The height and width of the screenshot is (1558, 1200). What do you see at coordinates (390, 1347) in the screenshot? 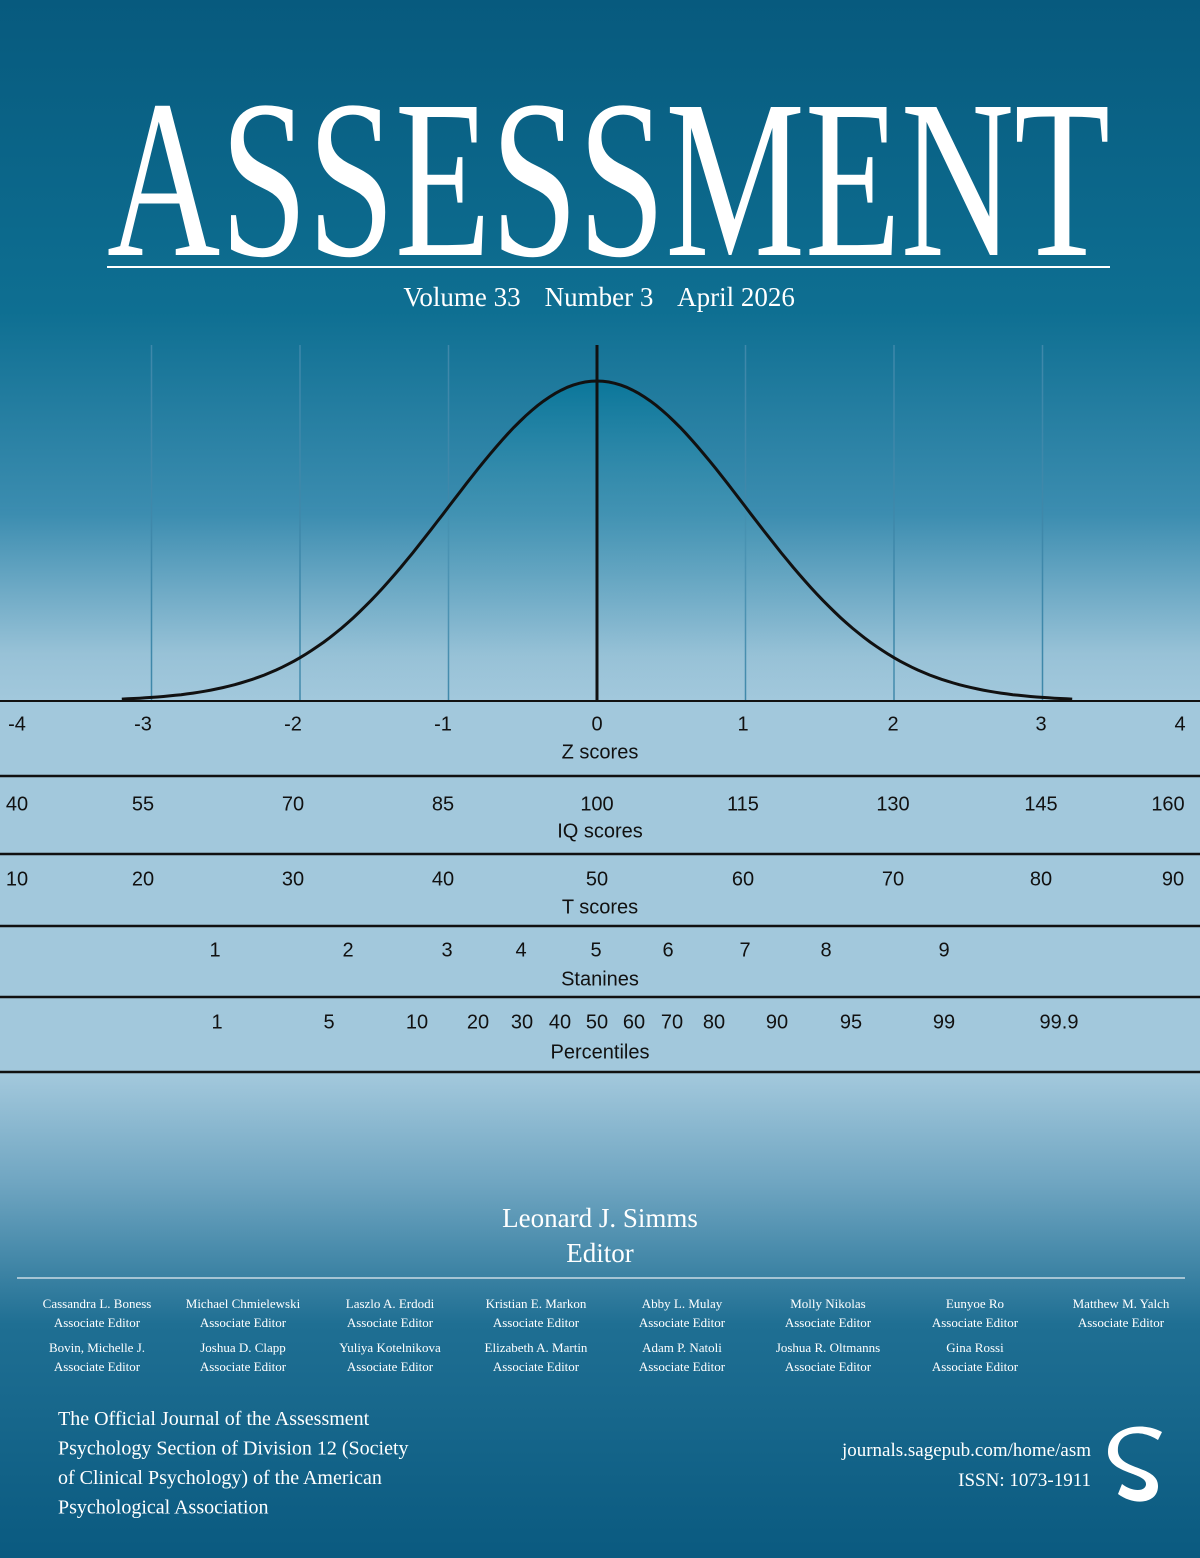
I see `associate-editor-name: Yuliya Kotelnikova` at bounding box center [390, 1347].